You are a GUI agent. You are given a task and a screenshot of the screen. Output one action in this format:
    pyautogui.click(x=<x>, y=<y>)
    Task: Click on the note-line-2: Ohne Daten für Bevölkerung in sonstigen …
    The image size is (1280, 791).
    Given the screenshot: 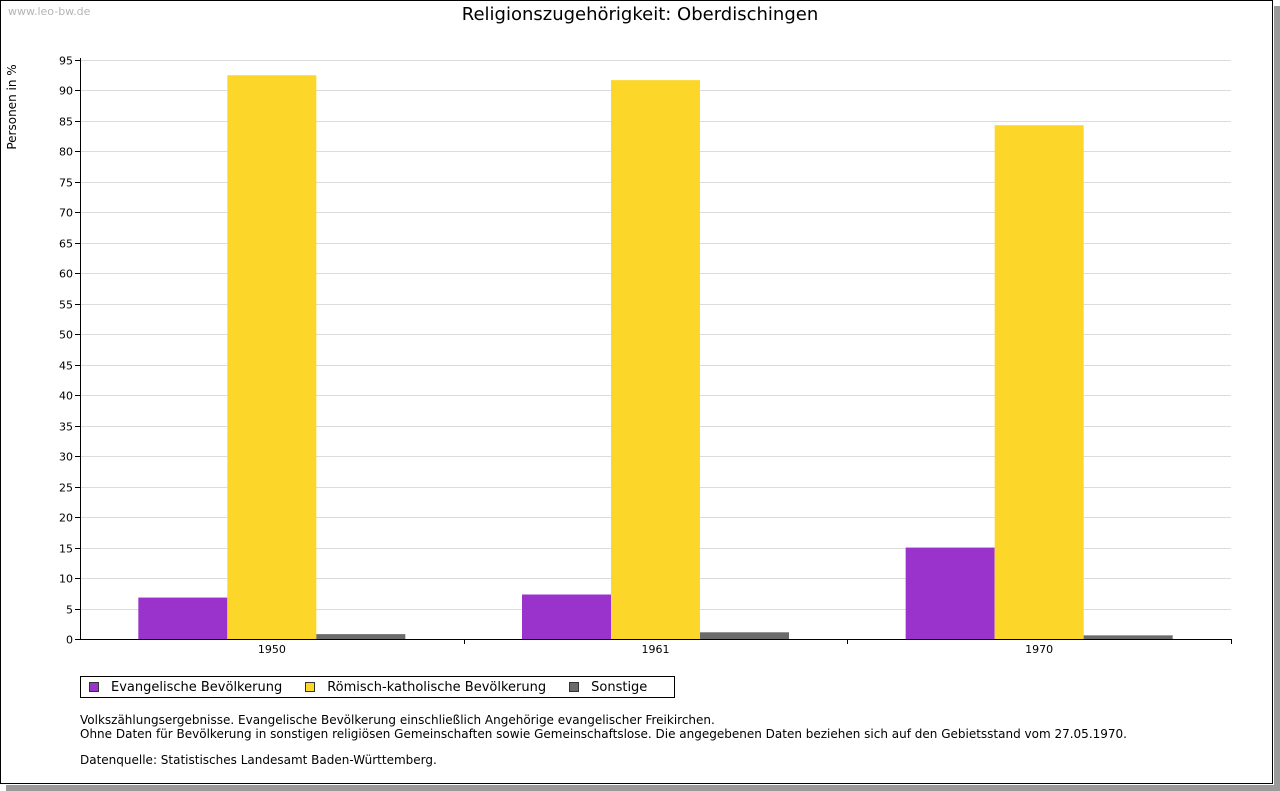 What is the action you would take?
    pyautogui.click(x=603, y=734)
    